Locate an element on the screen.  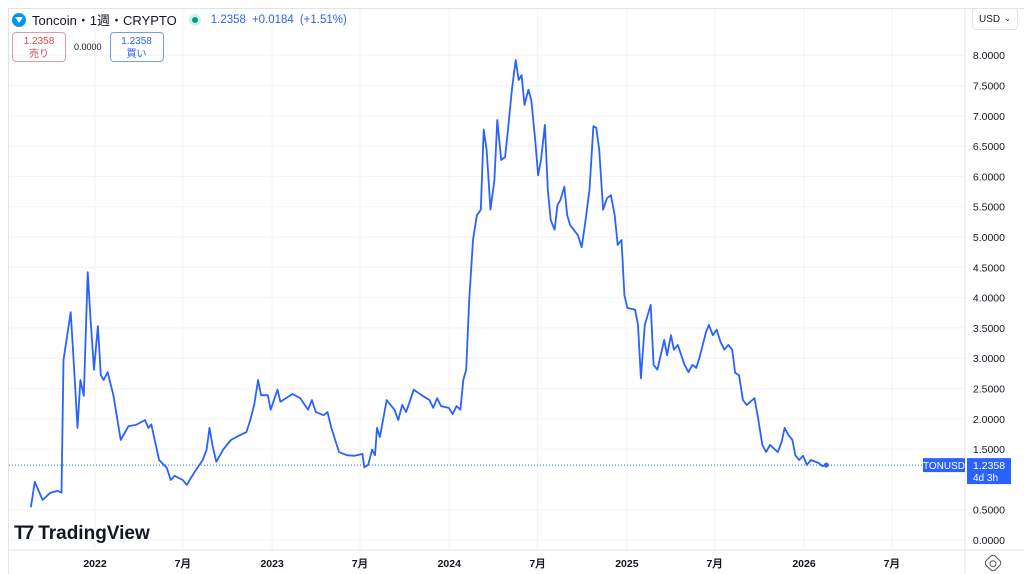
x-tick-label: 2026 is located at coordinates (804, 564).